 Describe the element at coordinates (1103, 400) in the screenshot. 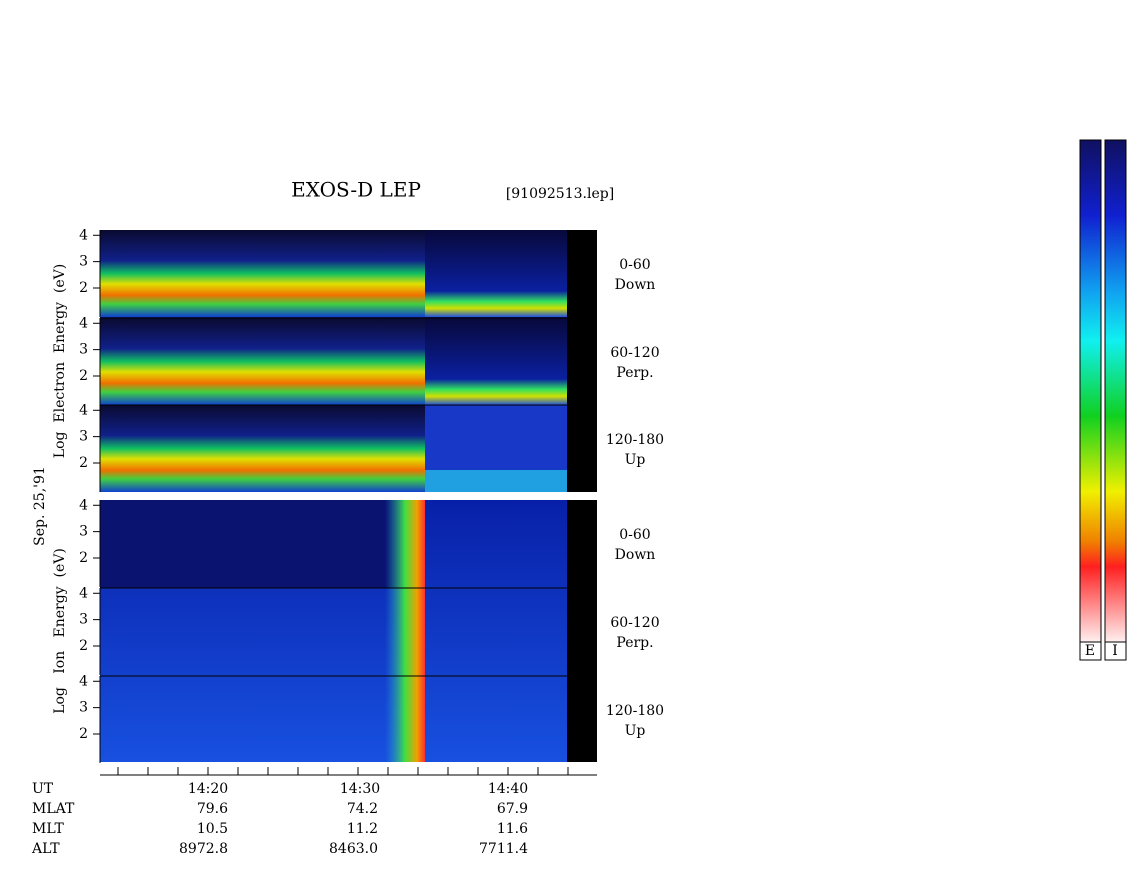

I see `colorbars` at that location.